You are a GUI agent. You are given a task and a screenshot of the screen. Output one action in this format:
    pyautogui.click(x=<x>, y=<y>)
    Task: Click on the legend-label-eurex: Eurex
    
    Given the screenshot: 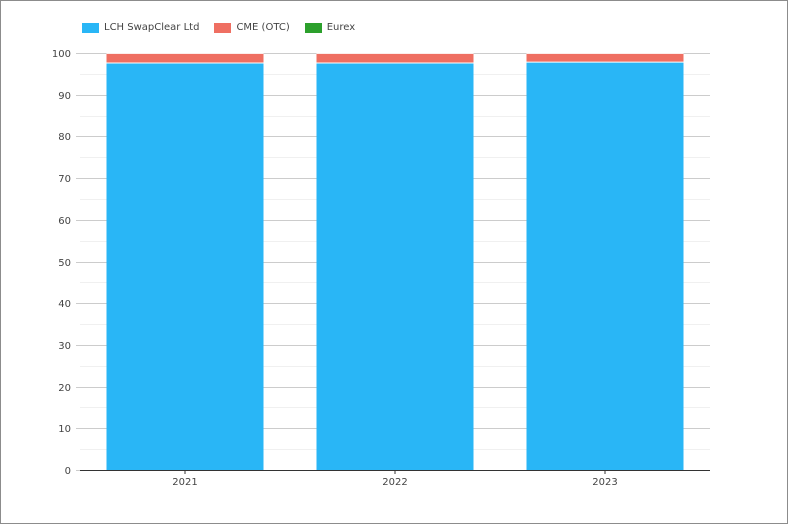 What is the action you would take?
    pyautogui.click(x=341, y=27)
    